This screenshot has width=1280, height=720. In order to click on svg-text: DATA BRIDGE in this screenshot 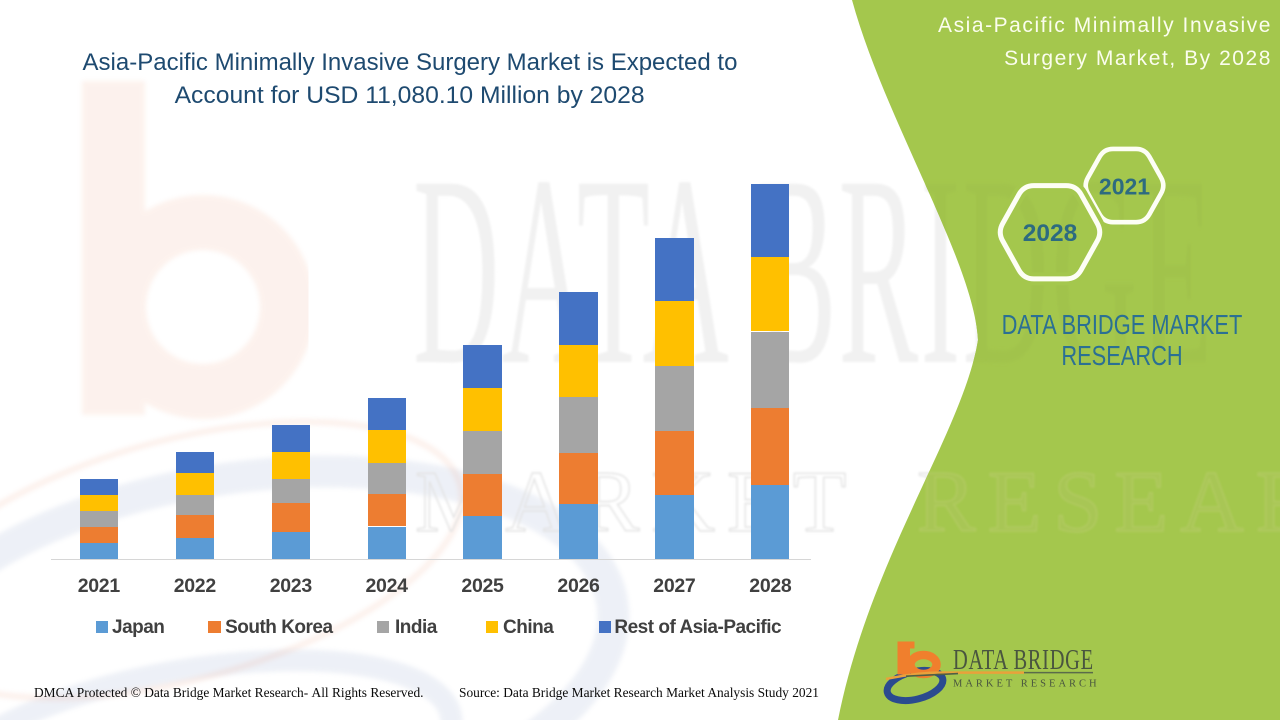, I will do `click(1023, 660)`.